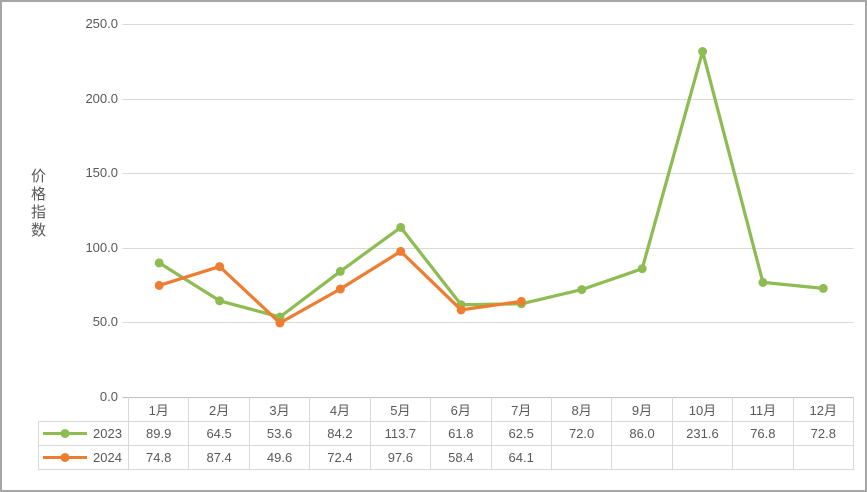 Image resolution: width=867 pixels, height=492 pixels. I want to click on y-tick-label: 100.0, so click(101, 247).